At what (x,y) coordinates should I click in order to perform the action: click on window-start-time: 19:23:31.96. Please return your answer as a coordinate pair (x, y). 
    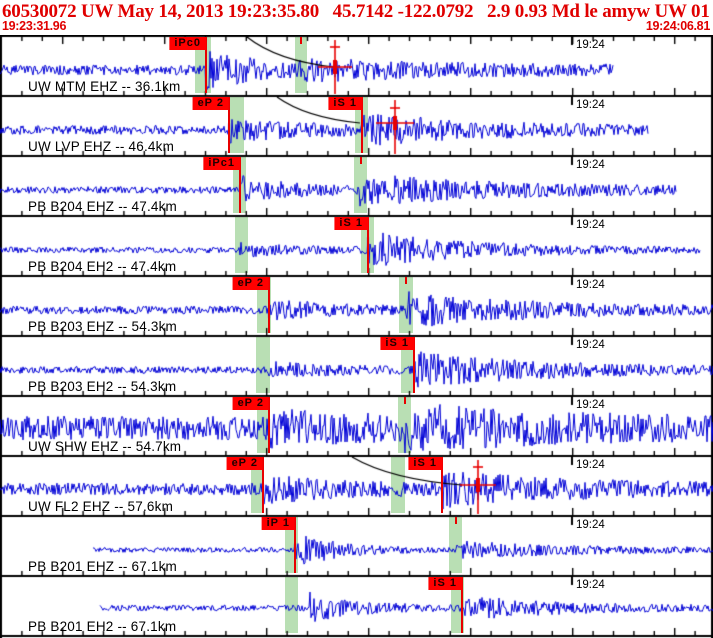
    Looking at the image, I should click on (34, 26).